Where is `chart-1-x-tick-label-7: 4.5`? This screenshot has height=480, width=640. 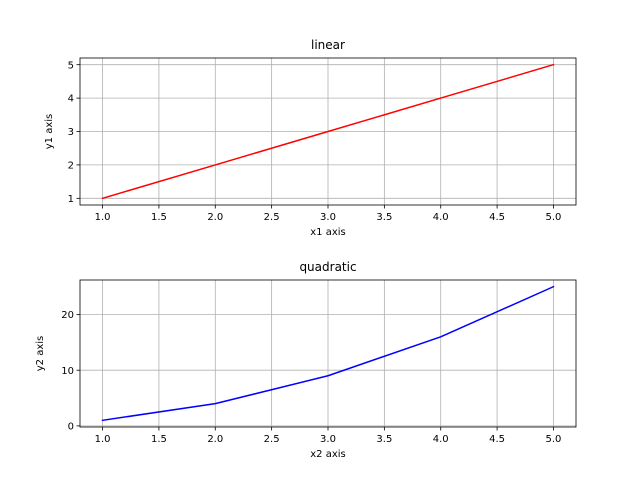 chart-1-x-tick-label-7: 4.5 is located at coordinates (497, 439).